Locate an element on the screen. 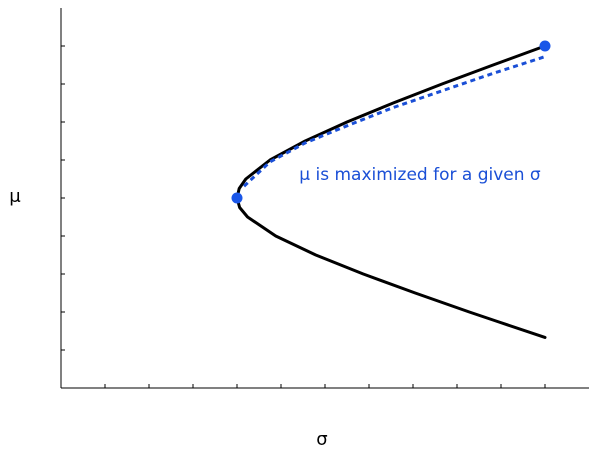  efficient-line is located at coordinates (394, 121).